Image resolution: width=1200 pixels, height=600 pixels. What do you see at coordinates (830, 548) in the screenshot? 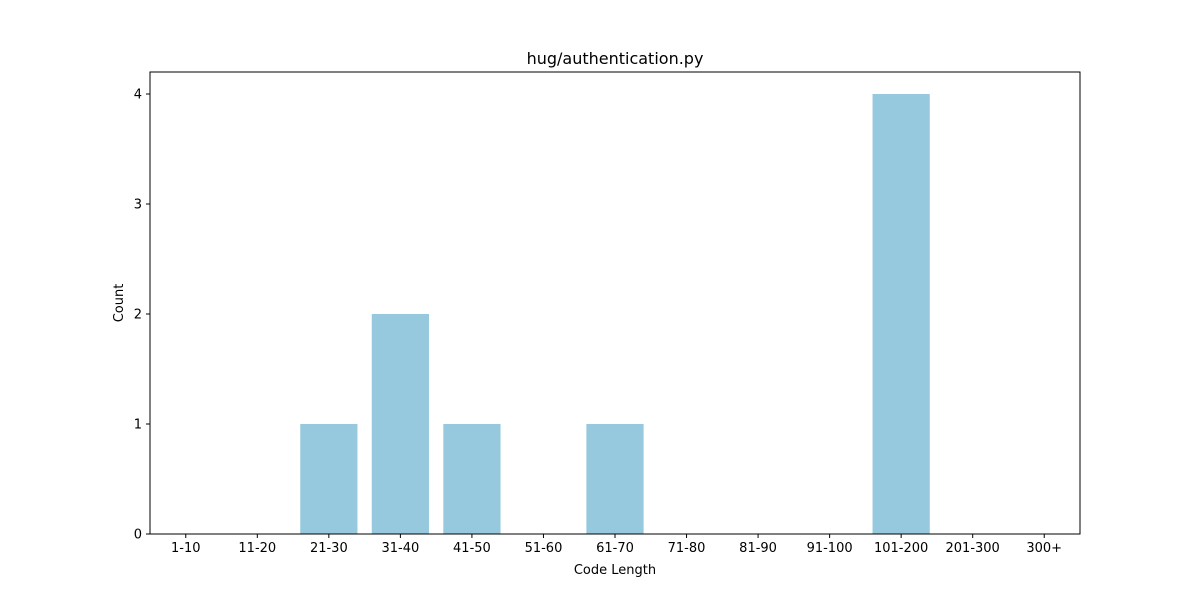
I see `x-tick-label: 91-100` at bounding box center [830, 548].